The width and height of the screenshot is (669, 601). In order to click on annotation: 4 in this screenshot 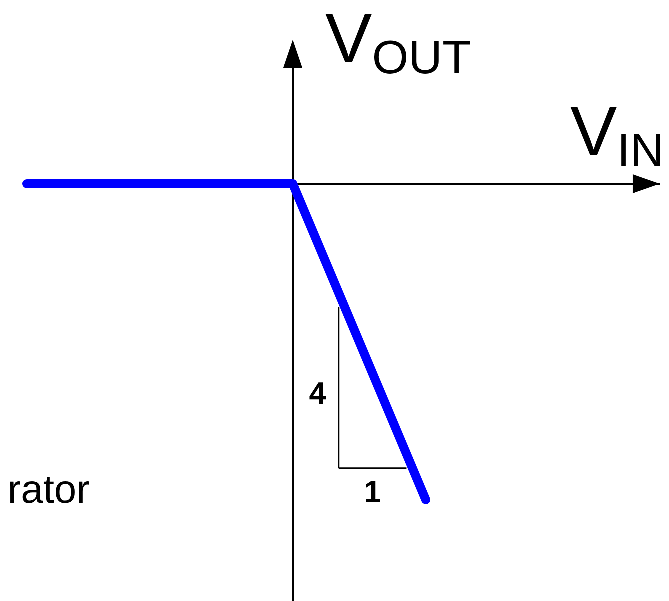, I will do `click(318, 393)`.